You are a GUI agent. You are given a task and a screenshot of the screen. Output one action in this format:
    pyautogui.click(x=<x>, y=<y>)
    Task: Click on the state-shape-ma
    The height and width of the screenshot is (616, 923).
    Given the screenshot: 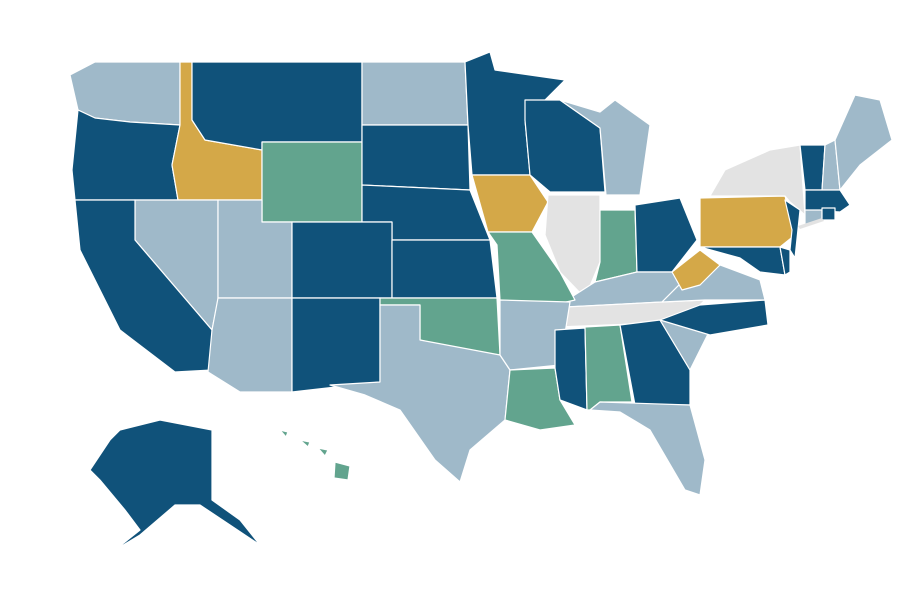 What is the action you would take?
    pyautogui.click(x=827, y=201)
    